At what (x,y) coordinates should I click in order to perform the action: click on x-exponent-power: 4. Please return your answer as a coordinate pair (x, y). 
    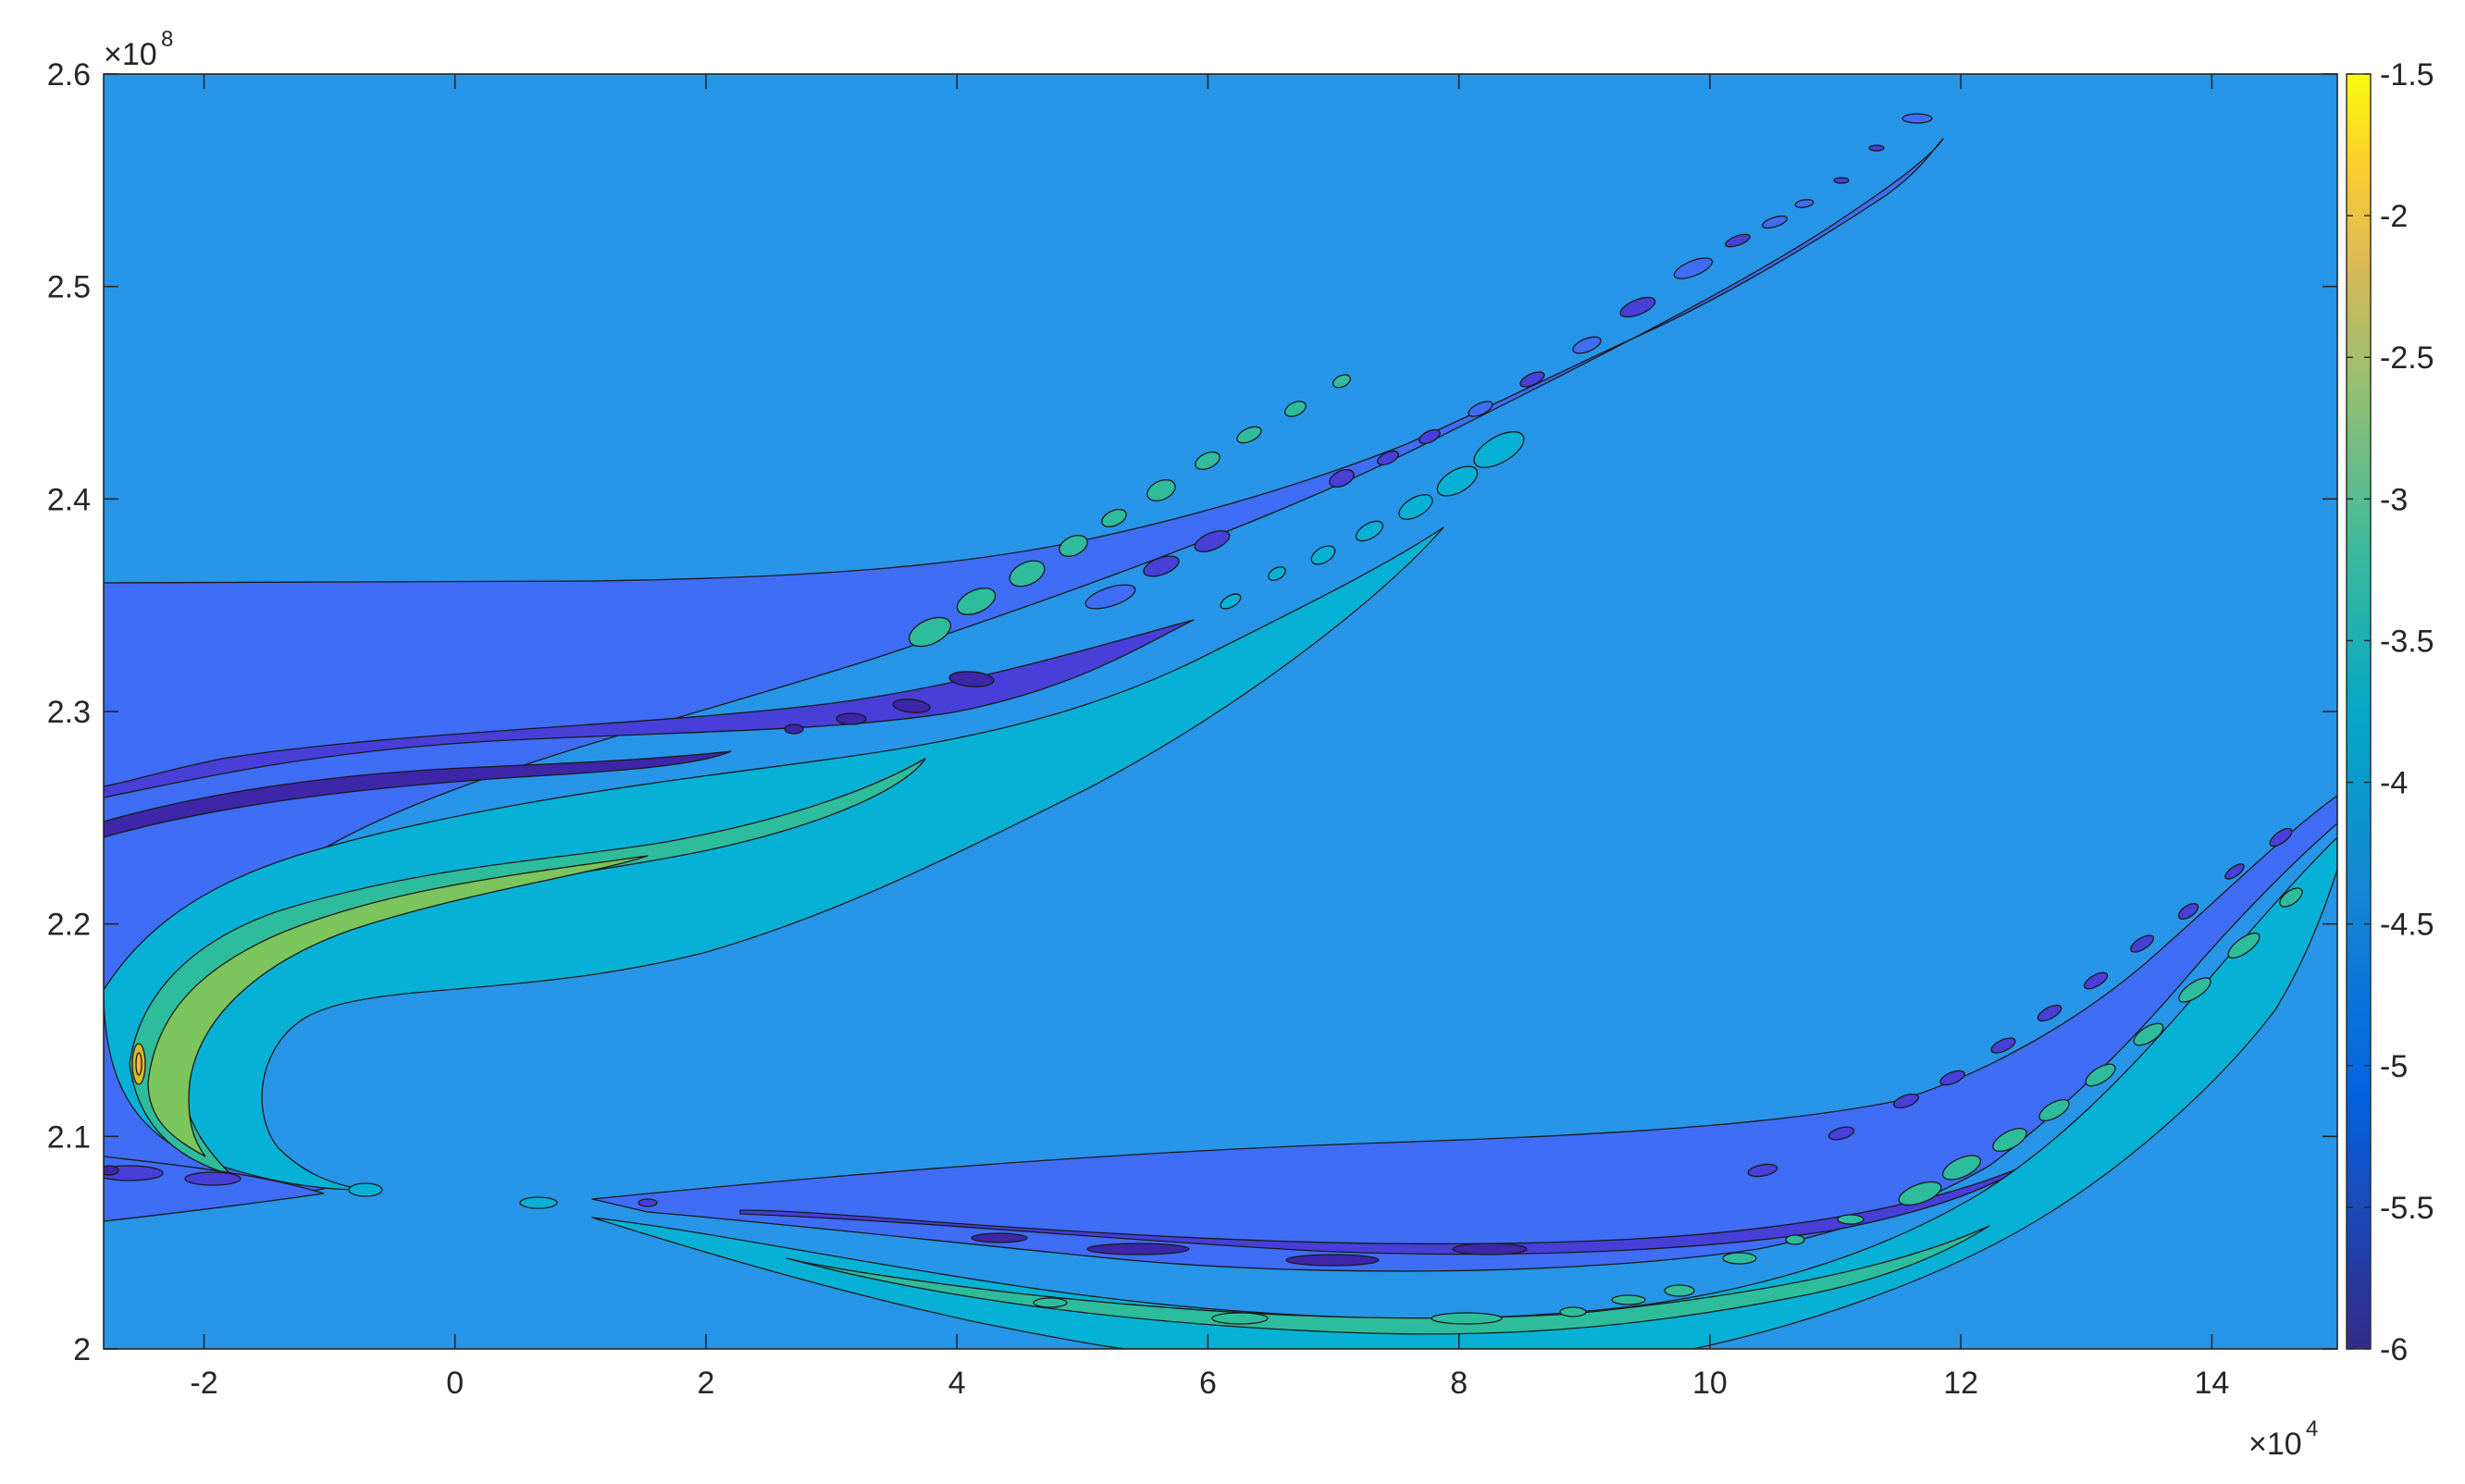
    Looking at the image, I should click on (2312, 1428).